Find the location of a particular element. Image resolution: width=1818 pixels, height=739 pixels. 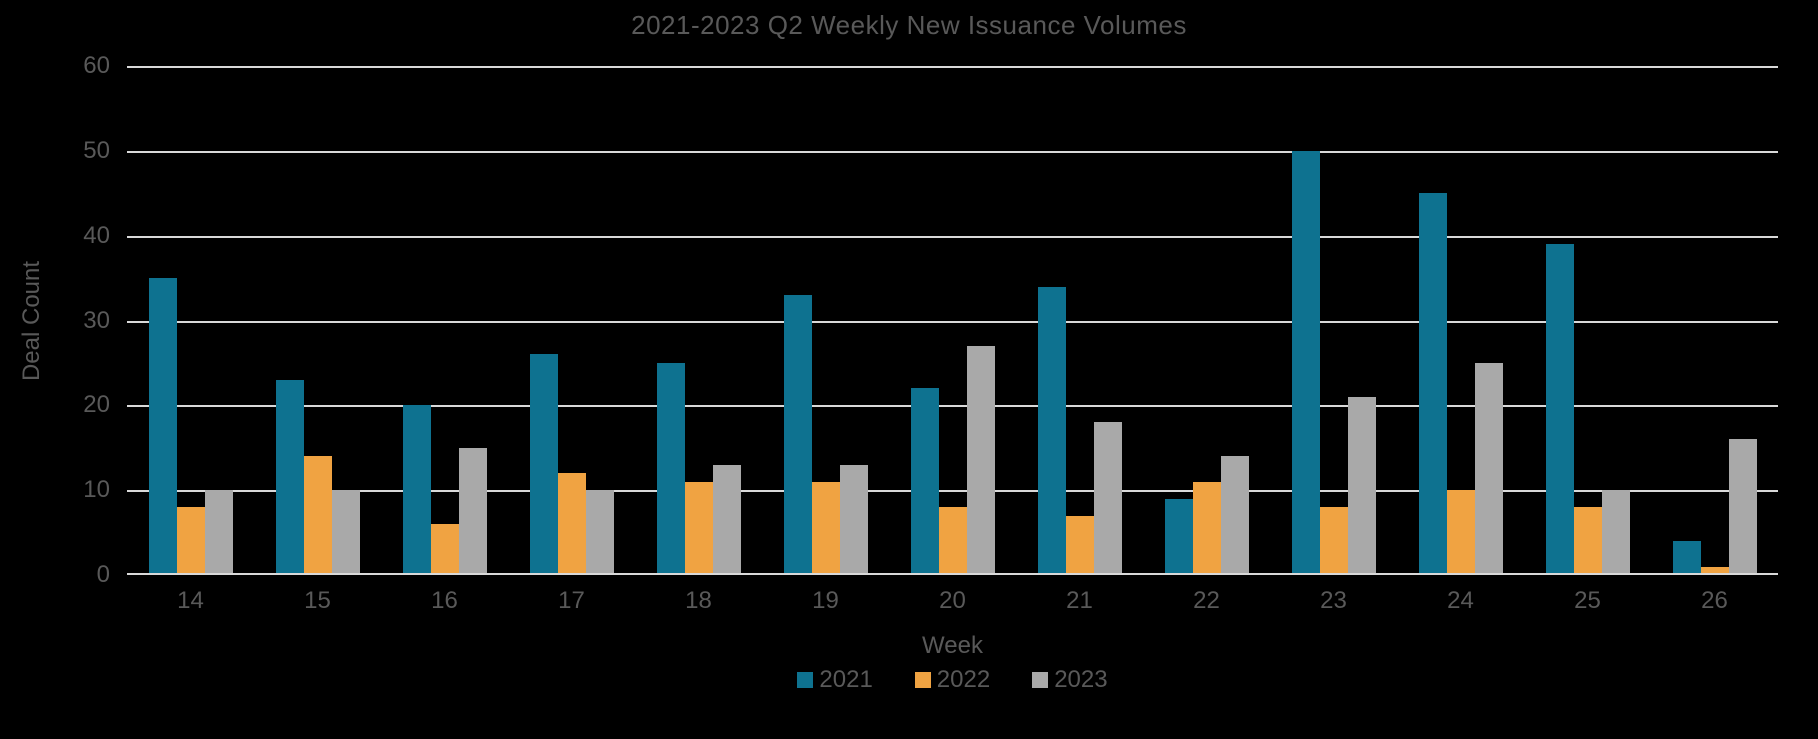

legend-item-2022: 2022 is located at coordinates (952, 679).